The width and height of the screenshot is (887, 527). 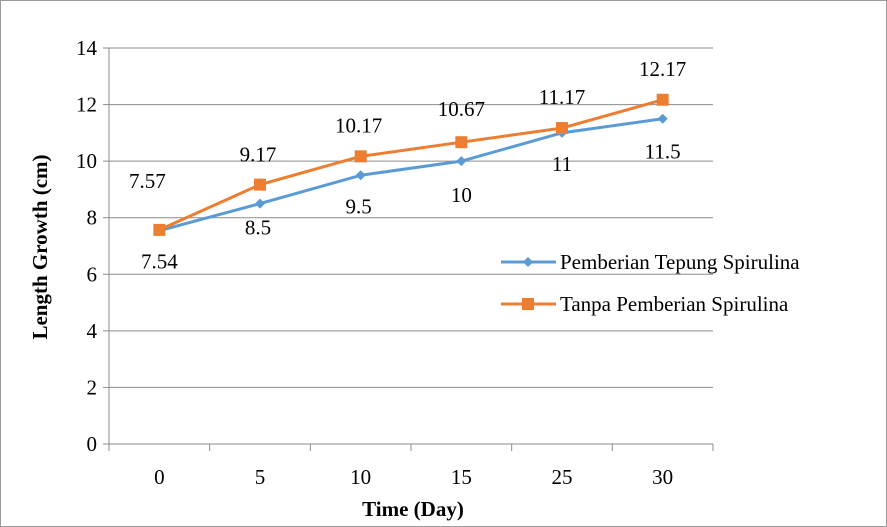 I want to click on y-axis-ticks: 0 2 4 6 8 10 12 14, so click(x=92, y=246).